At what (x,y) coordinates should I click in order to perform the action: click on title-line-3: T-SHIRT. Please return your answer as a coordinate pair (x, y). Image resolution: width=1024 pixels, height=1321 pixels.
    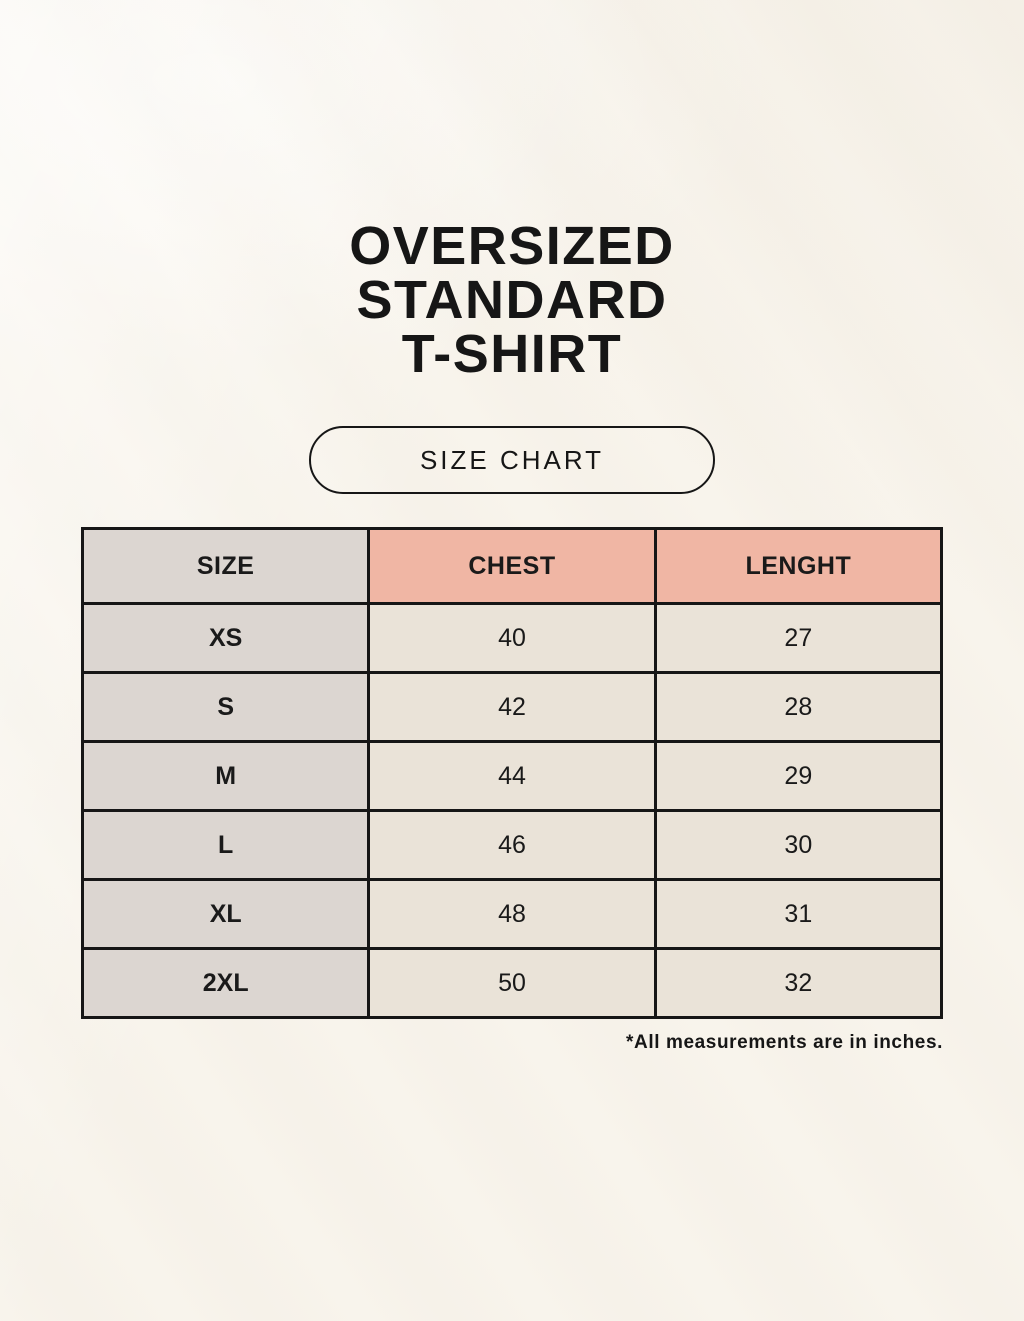
    Looking at the image, I should click on (512, 354).